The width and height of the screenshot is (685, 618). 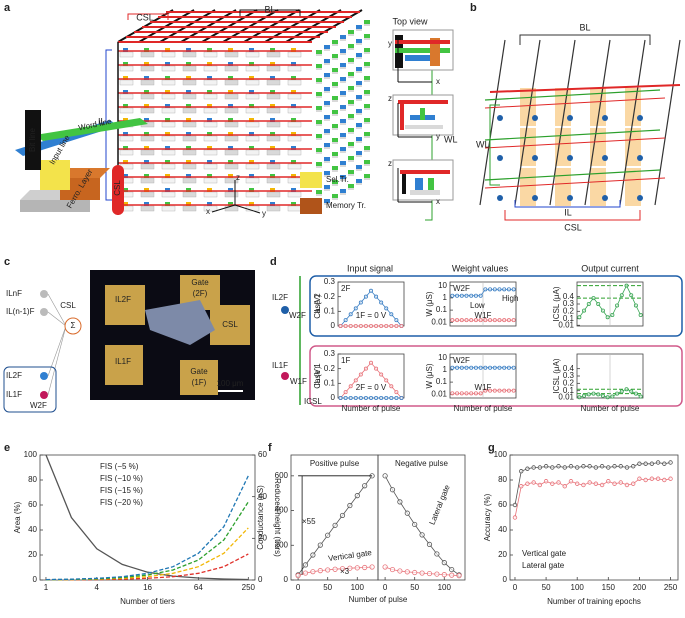 What do you see at coordinates (20, 311) in the screenshot?
I see `label: IL(n-1)F` at bounding box center [20, 311].